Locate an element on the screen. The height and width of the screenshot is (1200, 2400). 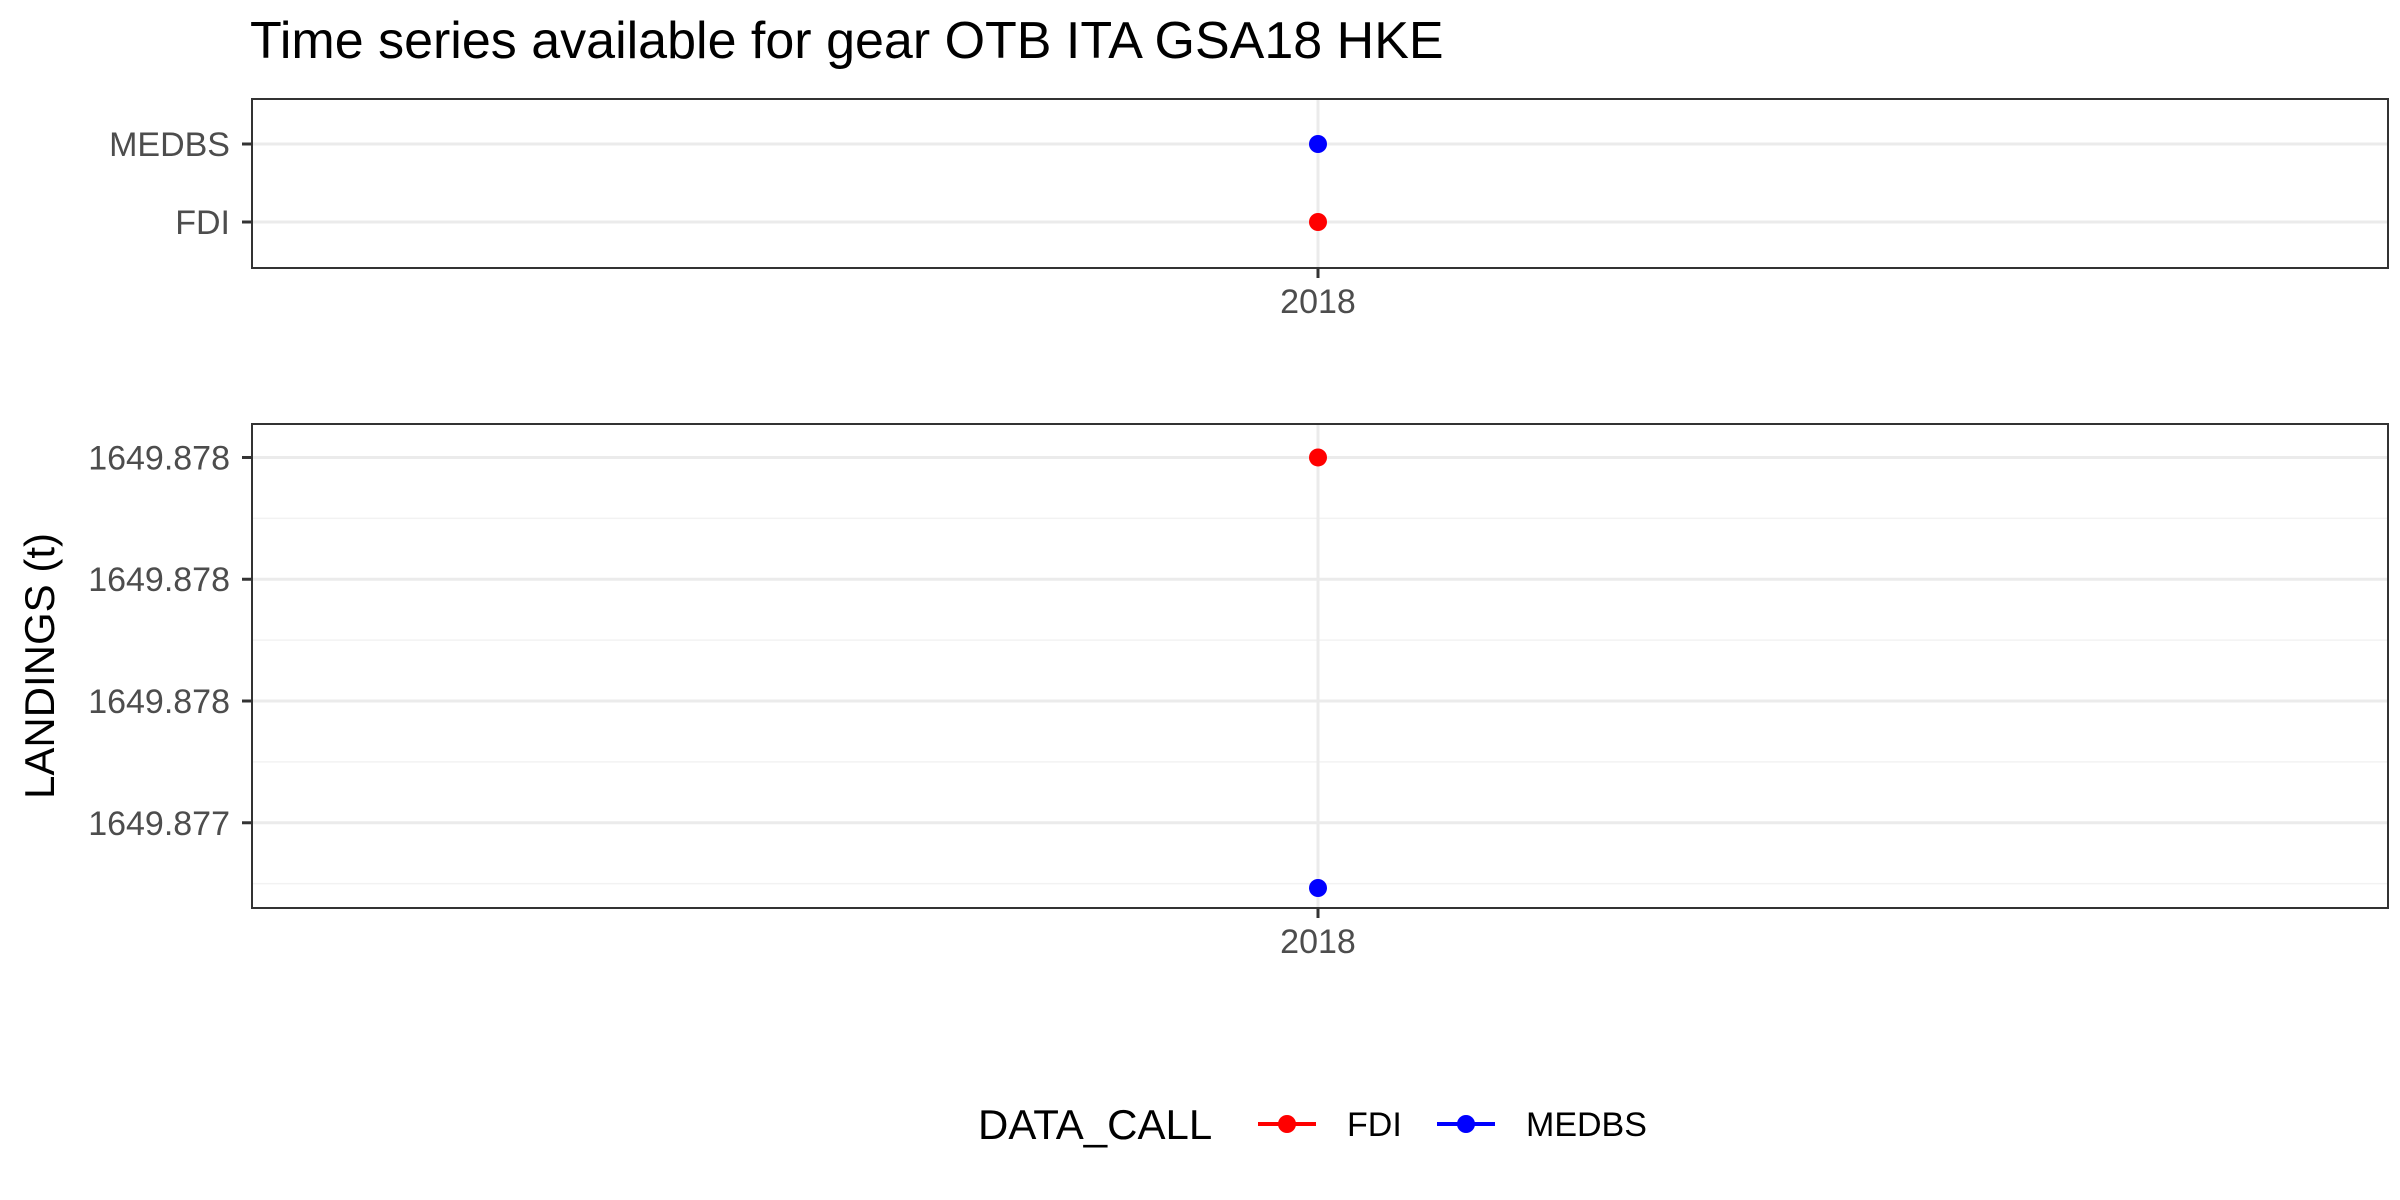
legend-items: FDI MEDBS is located at coordinates (1452, 1125).